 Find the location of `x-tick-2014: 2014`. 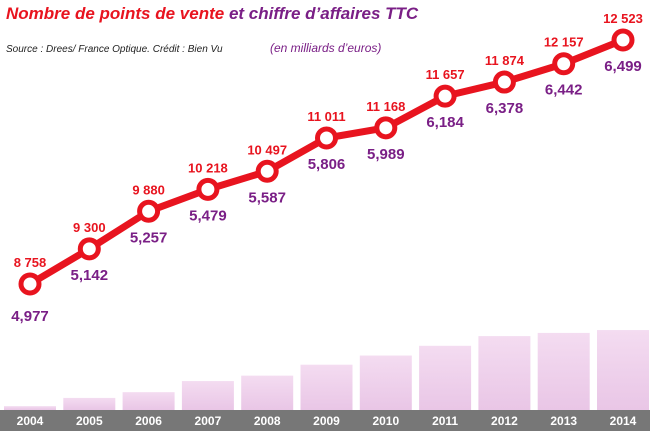

x-tick-2014: 2014 is located at coordinates (623, 421).